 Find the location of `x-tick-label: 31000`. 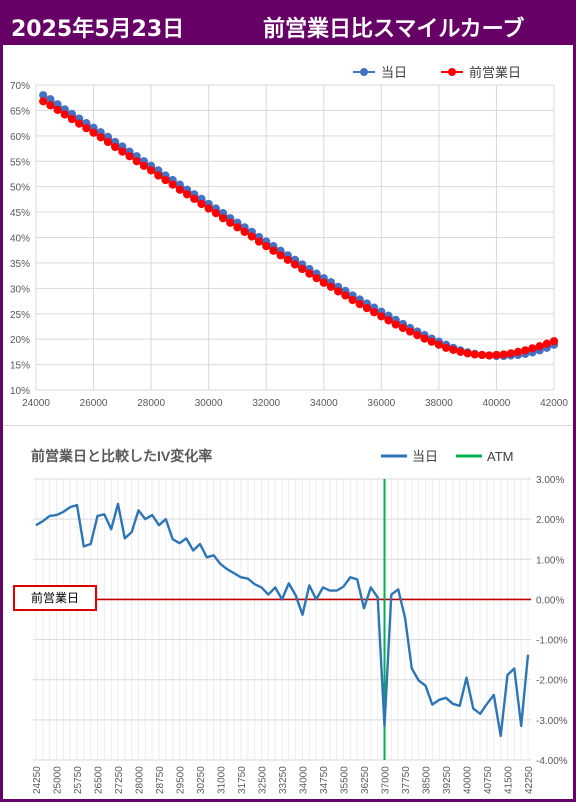

x-tick-label: 31000 is located at coordinates (222, 780).